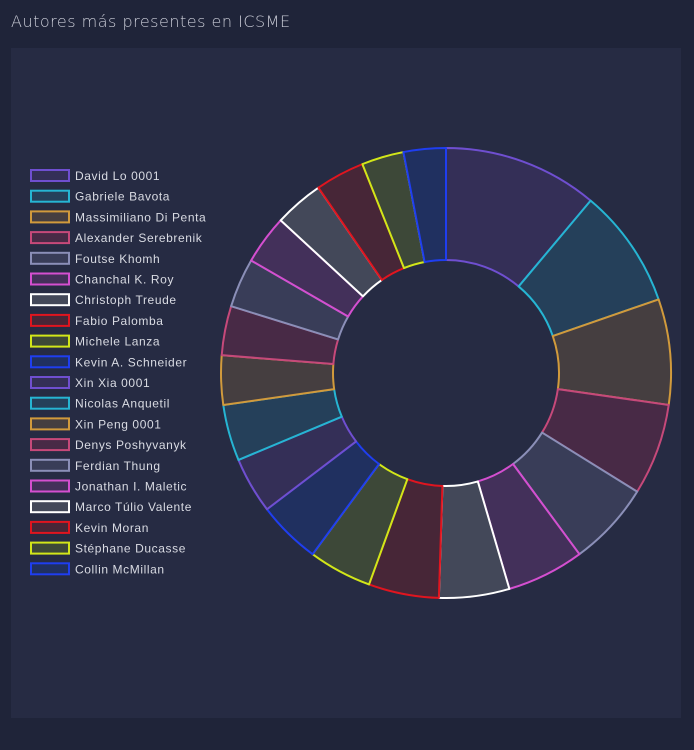 The height and width of the screenshot is (750, 694). I want to click on legend-label: Michele Lanza, so click(117, 342).